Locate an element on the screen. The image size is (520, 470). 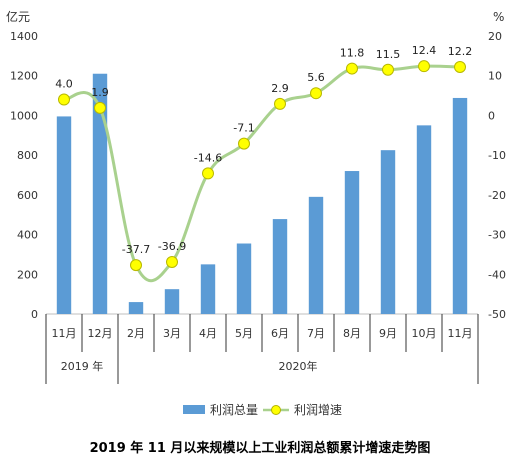
growth-data-label: 11.8 is located at coordinates (352, 53).